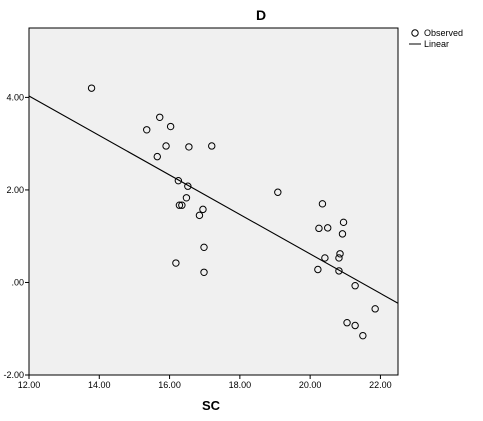  Describe the element at coordinates (16, 236) in the screenshot. I see `y-axis-ticks: -2.00 .00 2.00 4.00` at that location.